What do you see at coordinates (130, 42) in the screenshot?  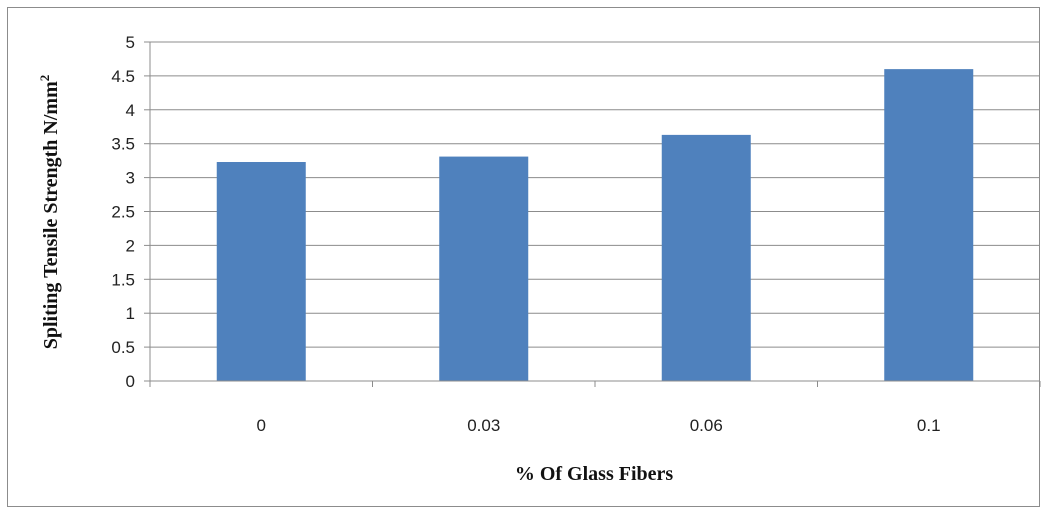 I see `y-tick-label: 5` at bounding box center [130, 42].